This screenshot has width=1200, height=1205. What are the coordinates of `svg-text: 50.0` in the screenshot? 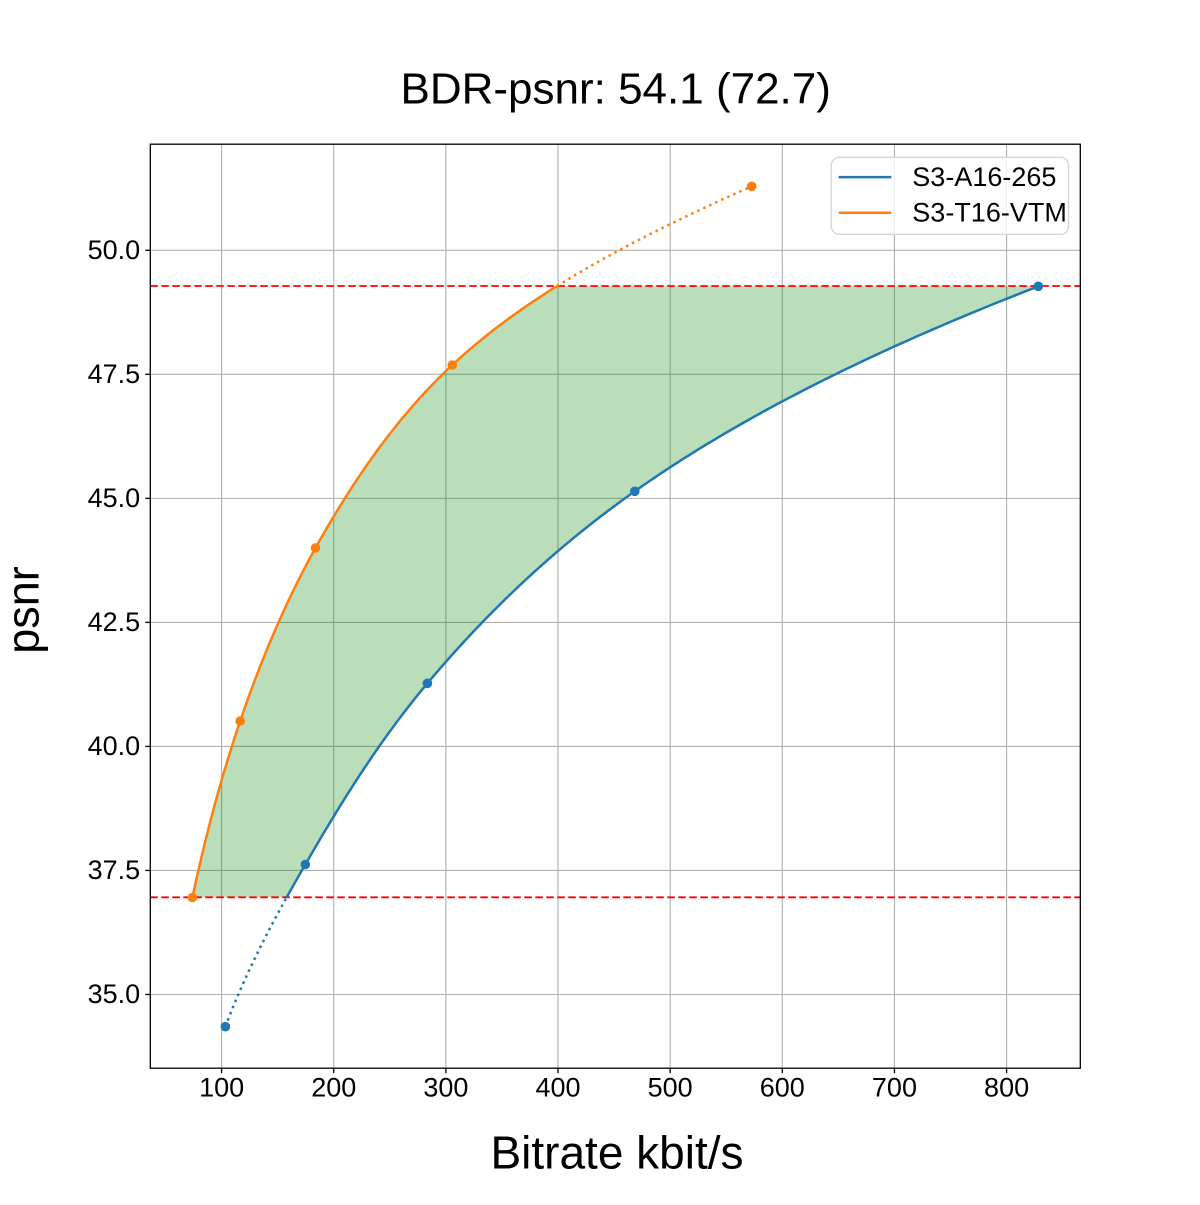 It's located at (114, 250).